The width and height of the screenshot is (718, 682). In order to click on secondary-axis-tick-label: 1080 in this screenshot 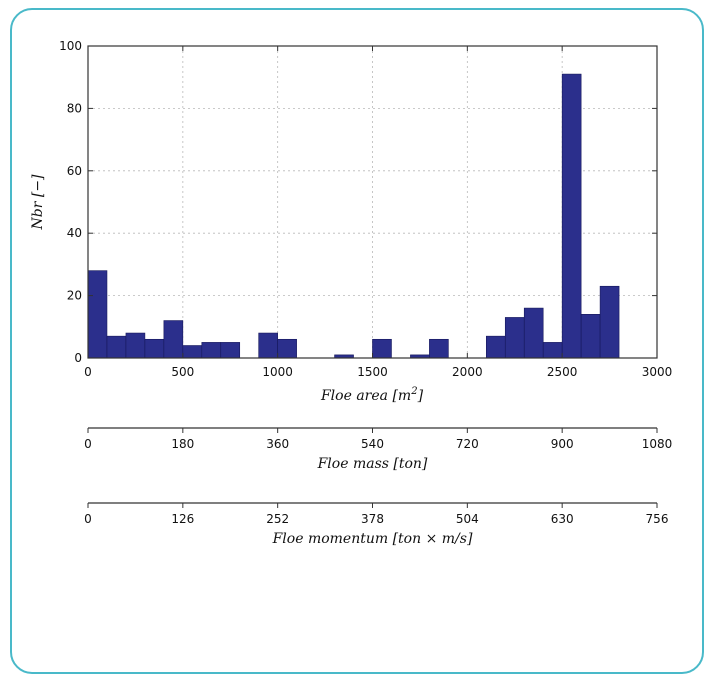, I will do `click(657, 444)`.